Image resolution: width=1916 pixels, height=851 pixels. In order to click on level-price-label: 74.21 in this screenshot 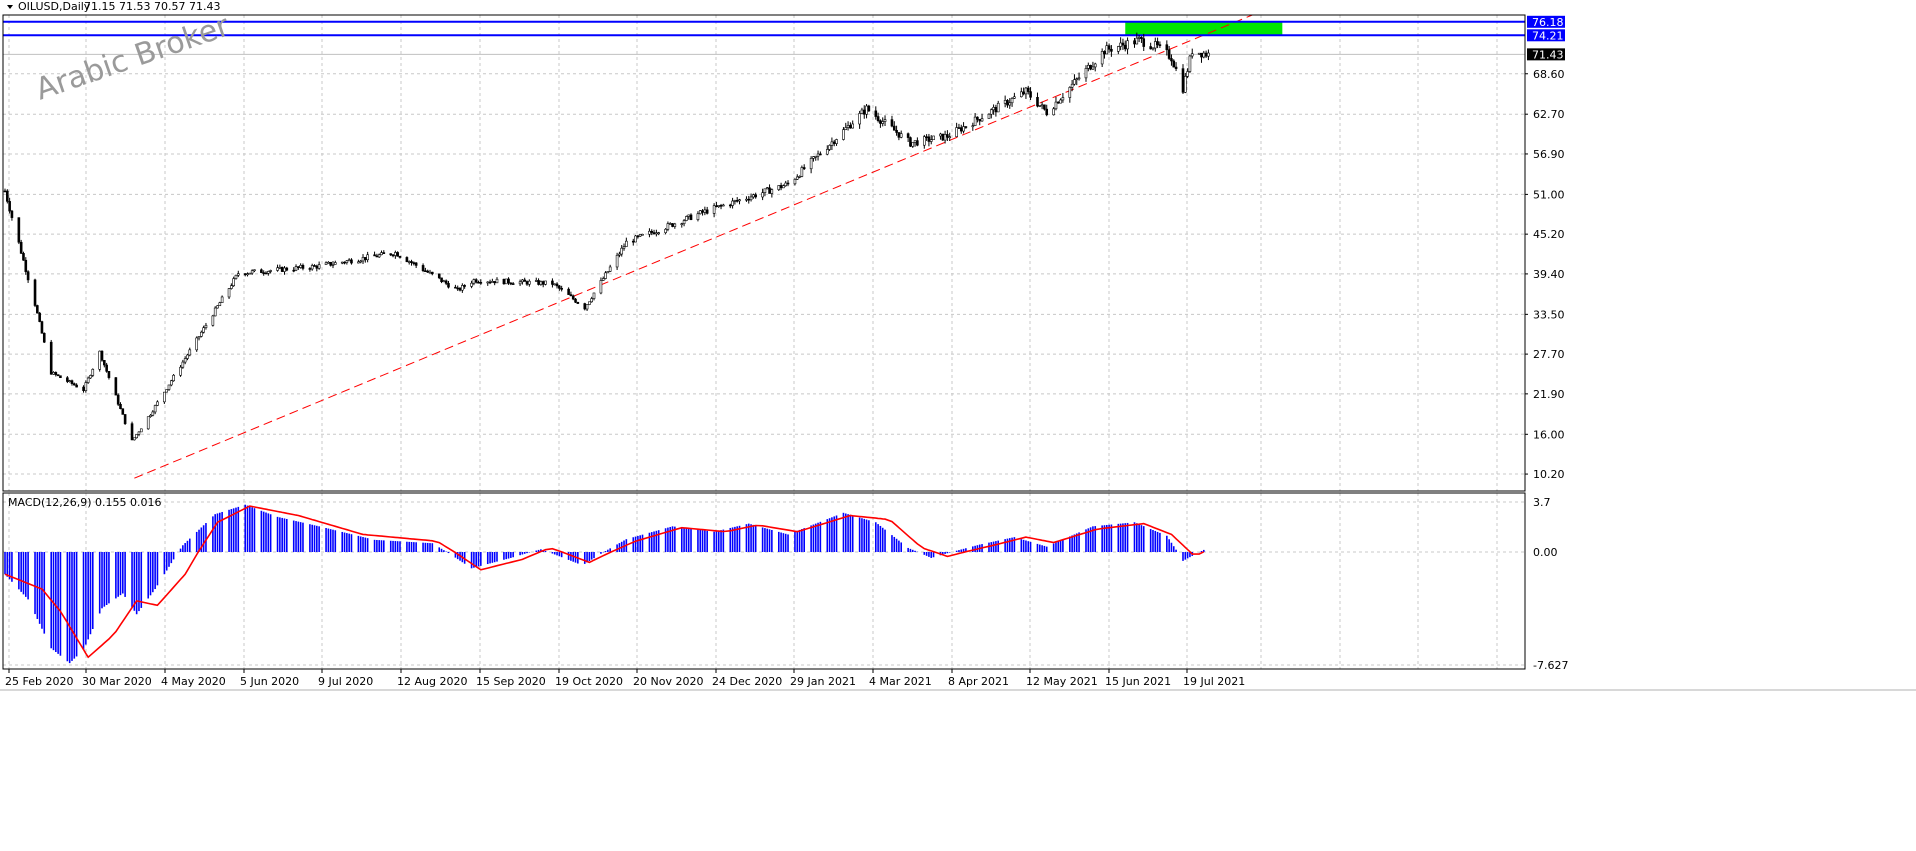, I will do `click(1548, 35)`.